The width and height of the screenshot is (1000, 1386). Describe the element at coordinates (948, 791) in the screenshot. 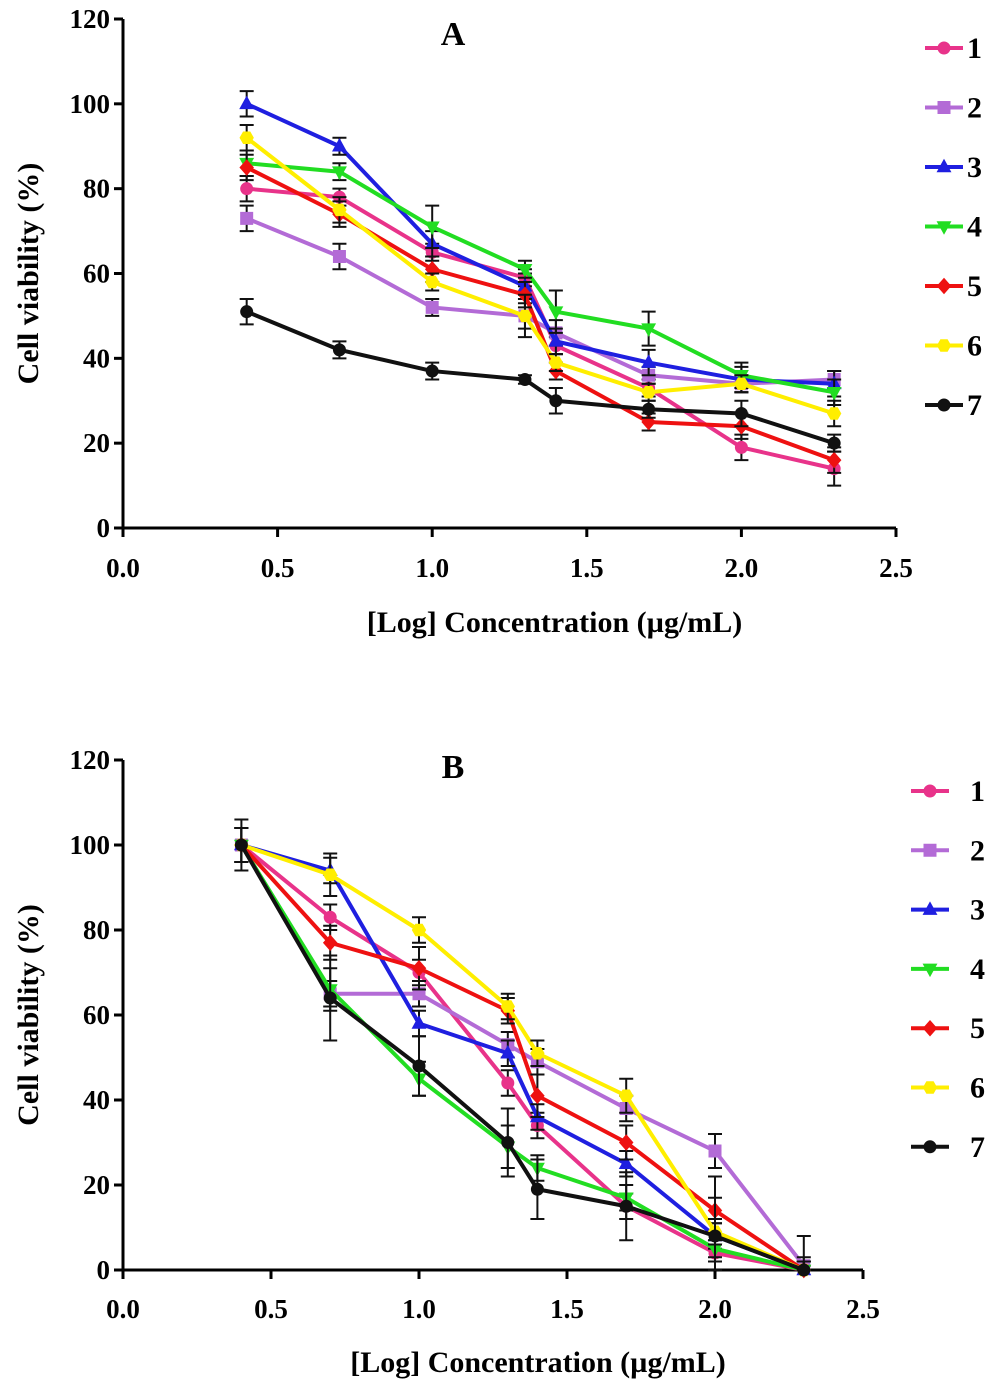

I see `legend-item-1: 1` at that location.